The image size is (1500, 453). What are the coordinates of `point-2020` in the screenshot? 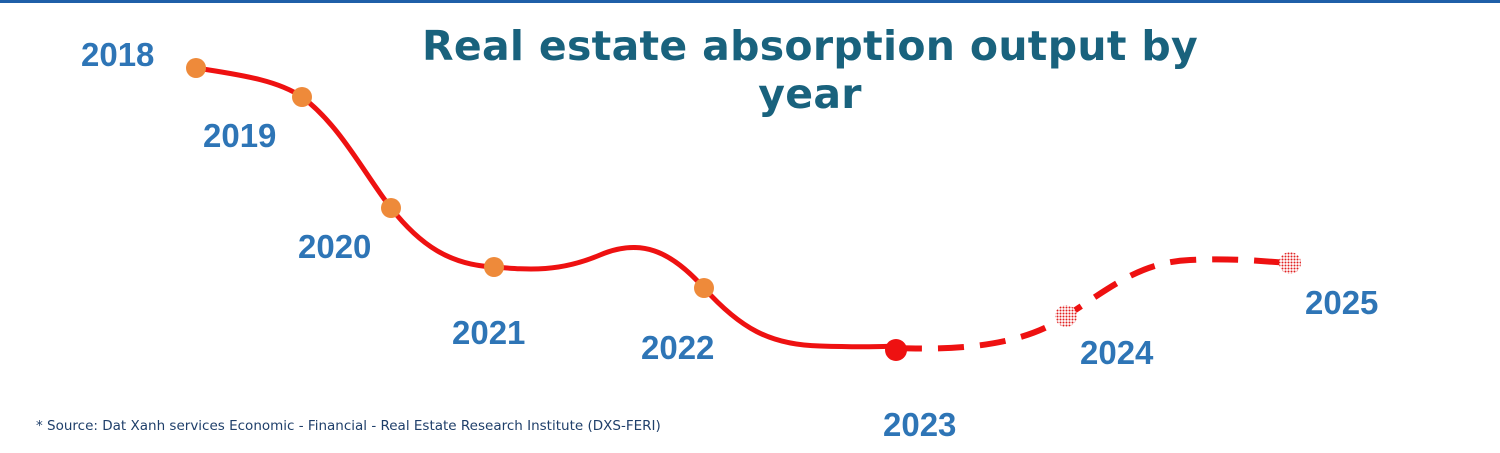 It's located at (391, 208).